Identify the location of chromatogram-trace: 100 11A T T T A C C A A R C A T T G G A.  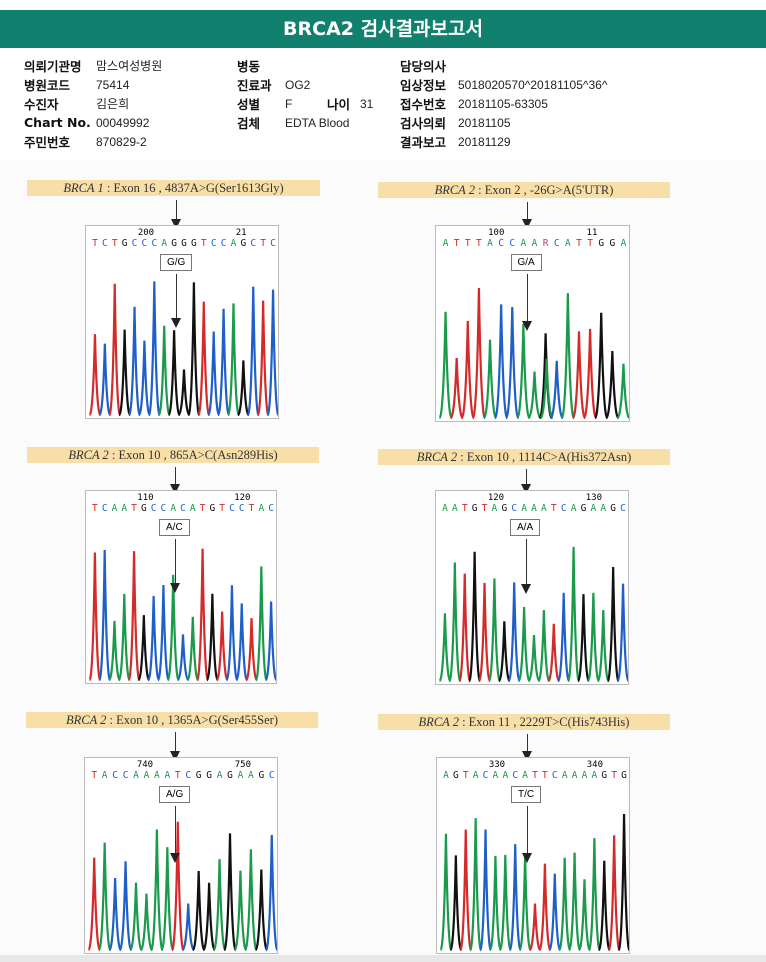
(533, 324).